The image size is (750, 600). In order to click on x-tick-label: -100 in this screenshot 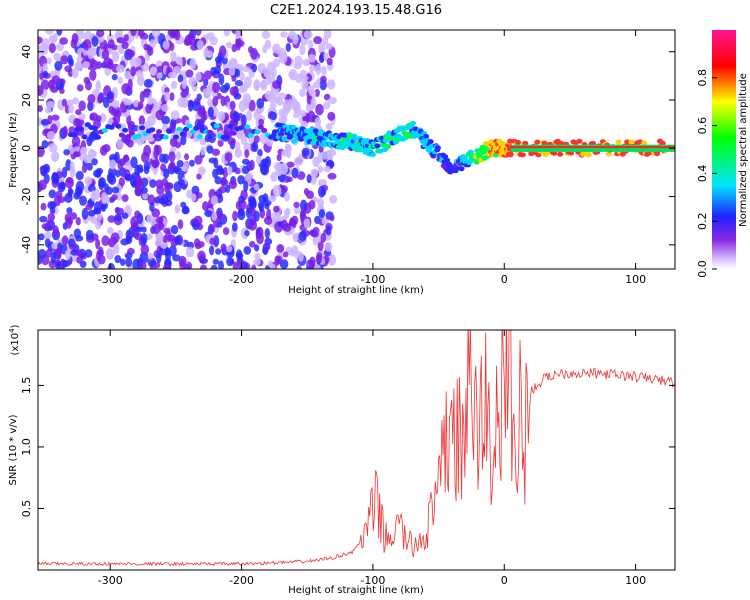, I will do `click(372, 580)`.